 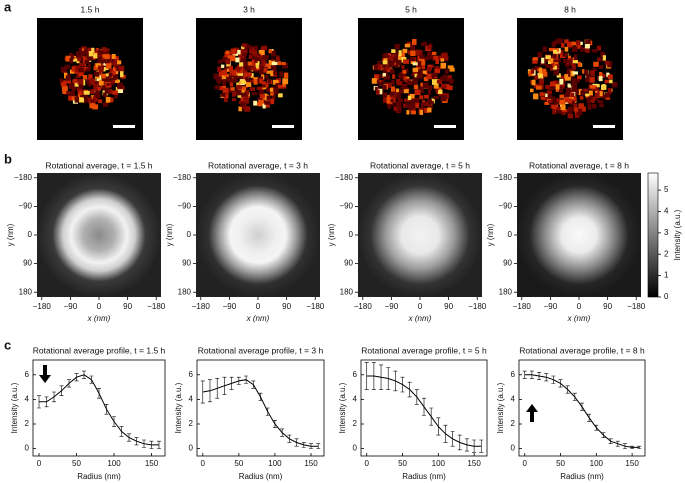 I want to click on panel-label: c, so click(x=7, y=344).